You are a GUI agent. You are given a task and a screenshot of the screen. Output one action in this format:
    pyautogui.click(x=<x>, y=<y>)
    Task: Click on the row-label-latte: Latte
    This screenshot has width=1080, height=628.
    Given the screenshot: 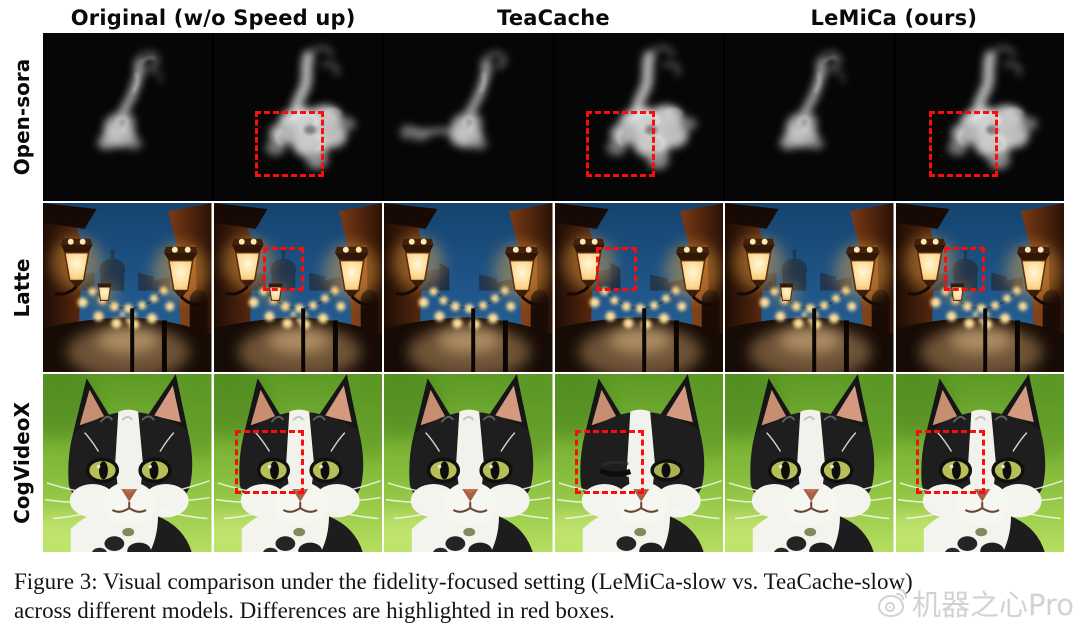 What is the action you would take?
    pyautogui.click(x=21, y=287)
    